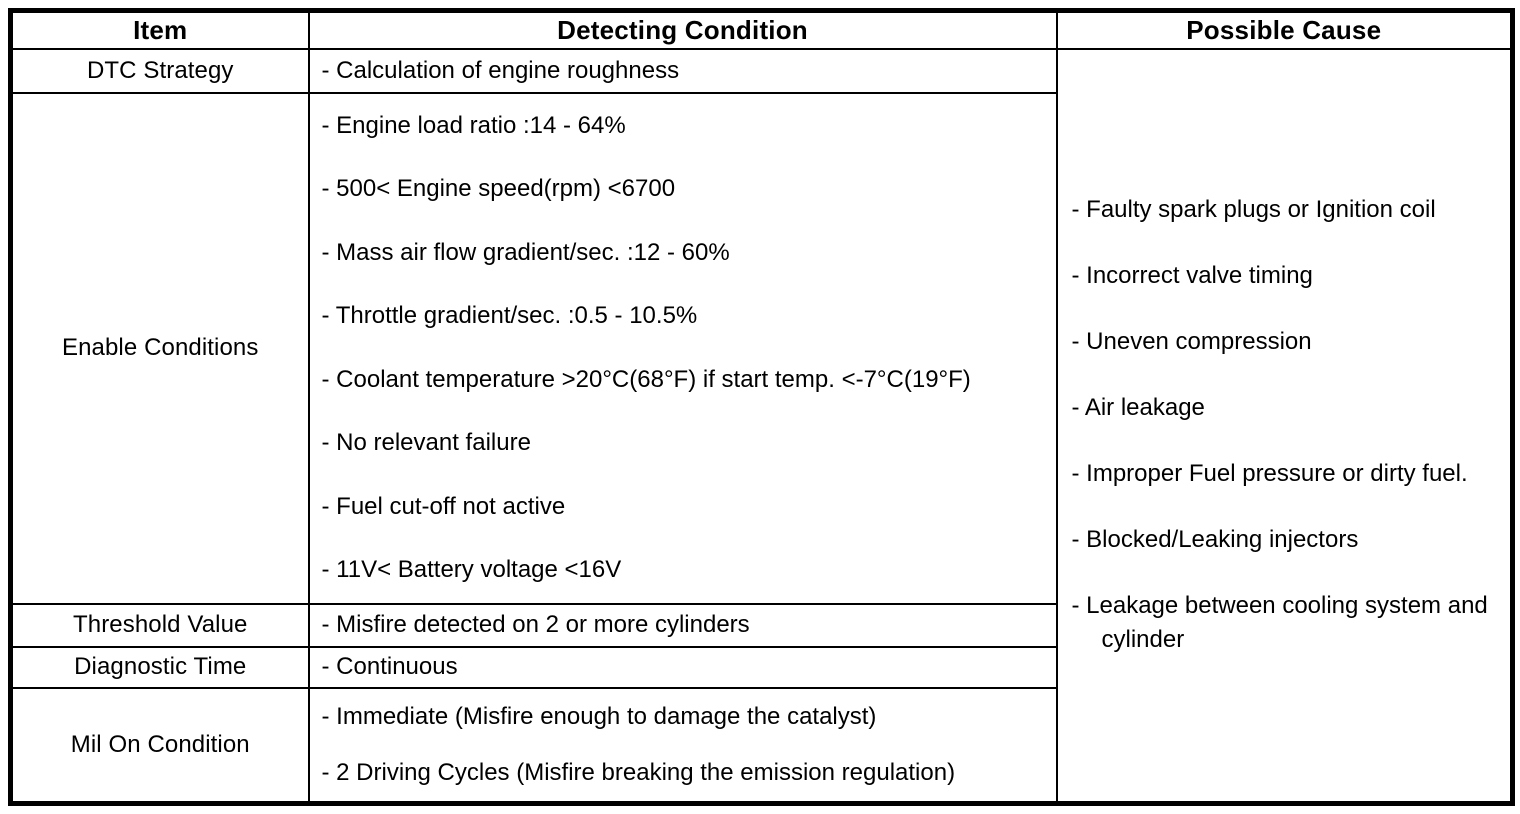 This screenshot has width=1520, height=814. I want to click on possible-cause-item: - Faulty spark plugs or Ignition coil, so click(1253, 210).